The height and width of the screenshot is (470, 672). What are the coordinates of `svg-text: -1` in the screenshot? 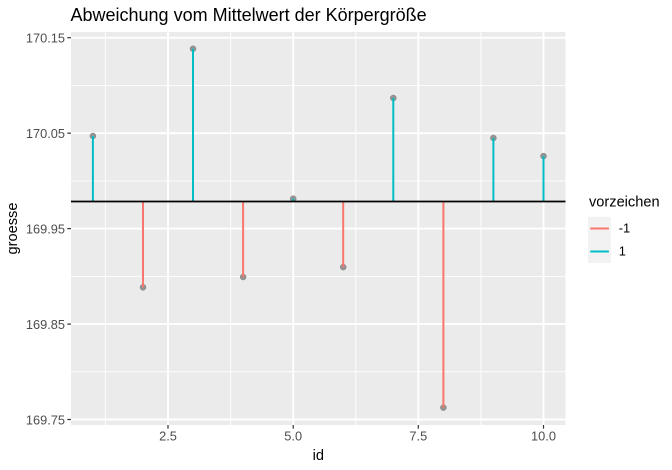 It's located at (624, 227).